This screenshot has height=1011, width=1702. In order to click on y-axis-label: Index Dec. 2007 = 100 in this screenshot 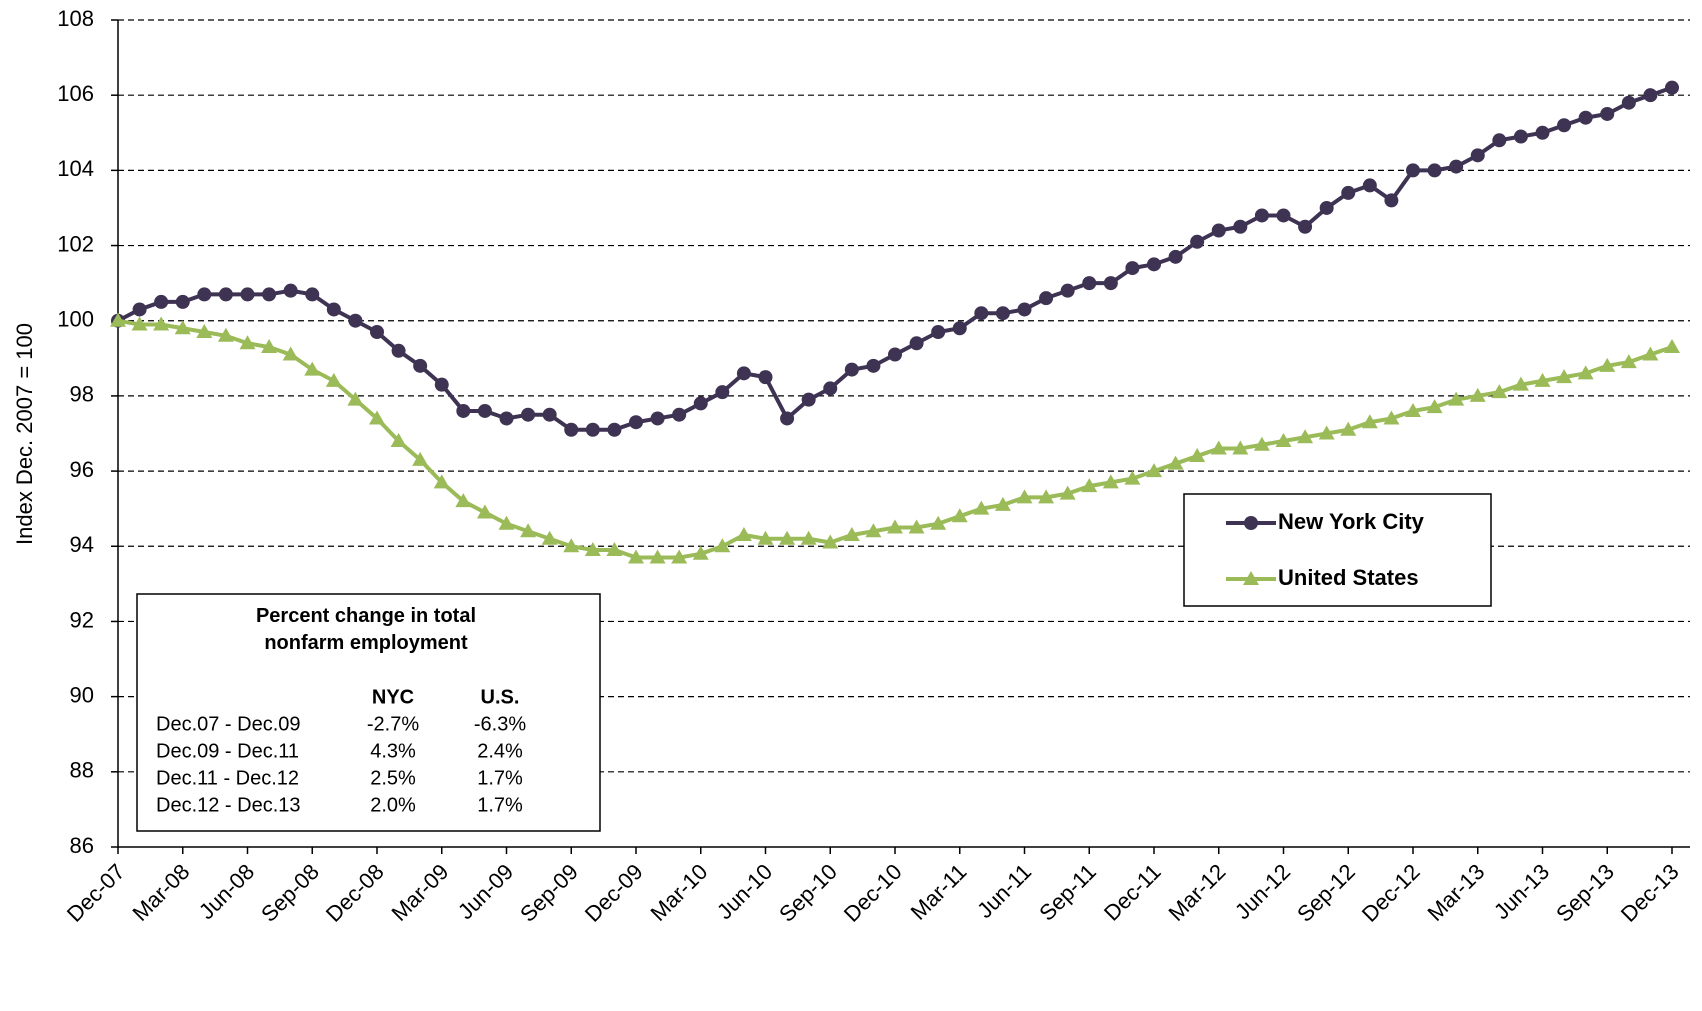, I will do `click(24, 434)`.